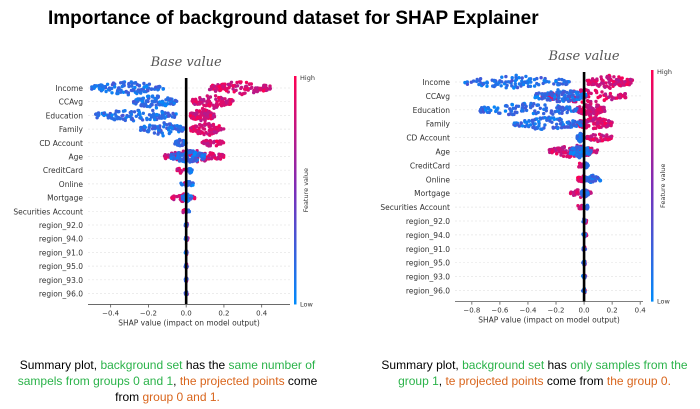 Image resolution: width=700 pixels, height=409 pixels. Describe the element at coordinates (61, 280) in the screenshot. I see `feature-label: region_93.0` at that location.